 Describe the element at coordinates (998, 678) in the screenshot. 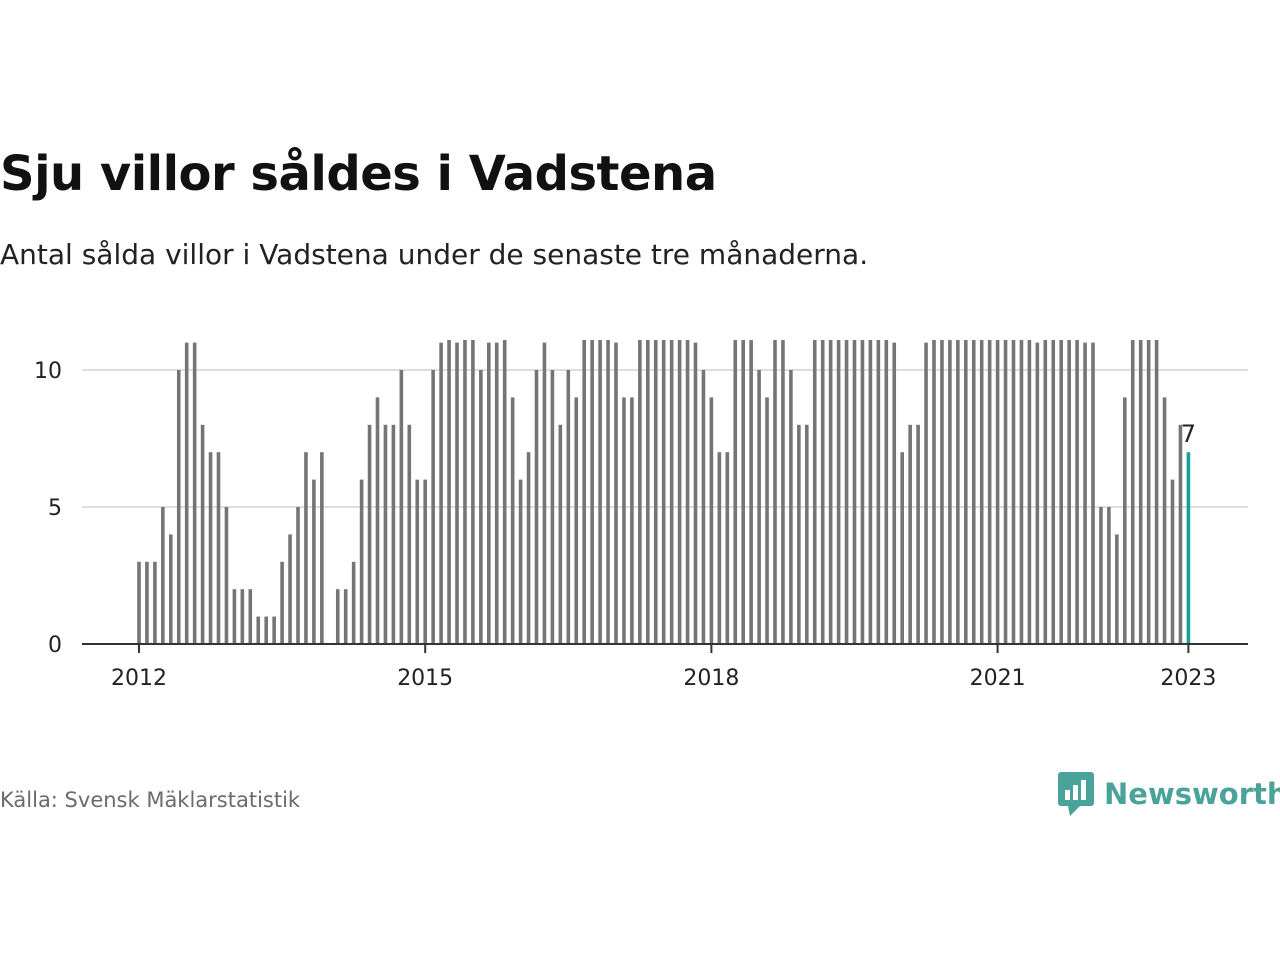

I see `x-tick-label-2021: 2021` at that location.